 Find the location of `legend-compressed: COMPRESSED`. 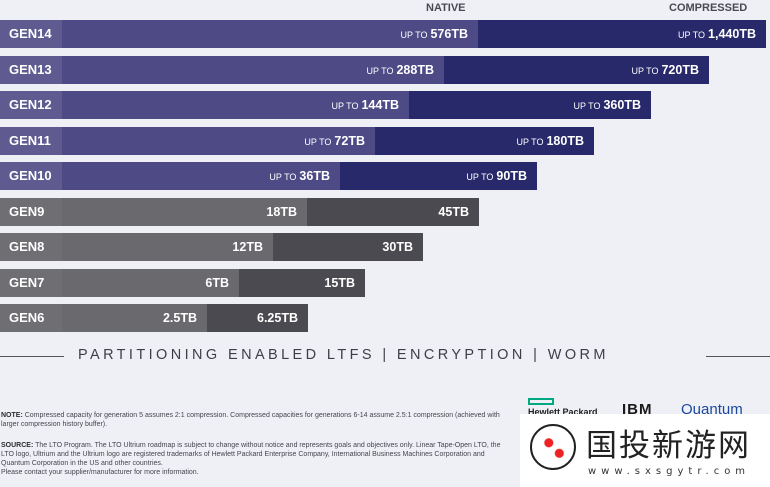

legend-compressed: COMPRESSED is located at coordinates (708, 8).